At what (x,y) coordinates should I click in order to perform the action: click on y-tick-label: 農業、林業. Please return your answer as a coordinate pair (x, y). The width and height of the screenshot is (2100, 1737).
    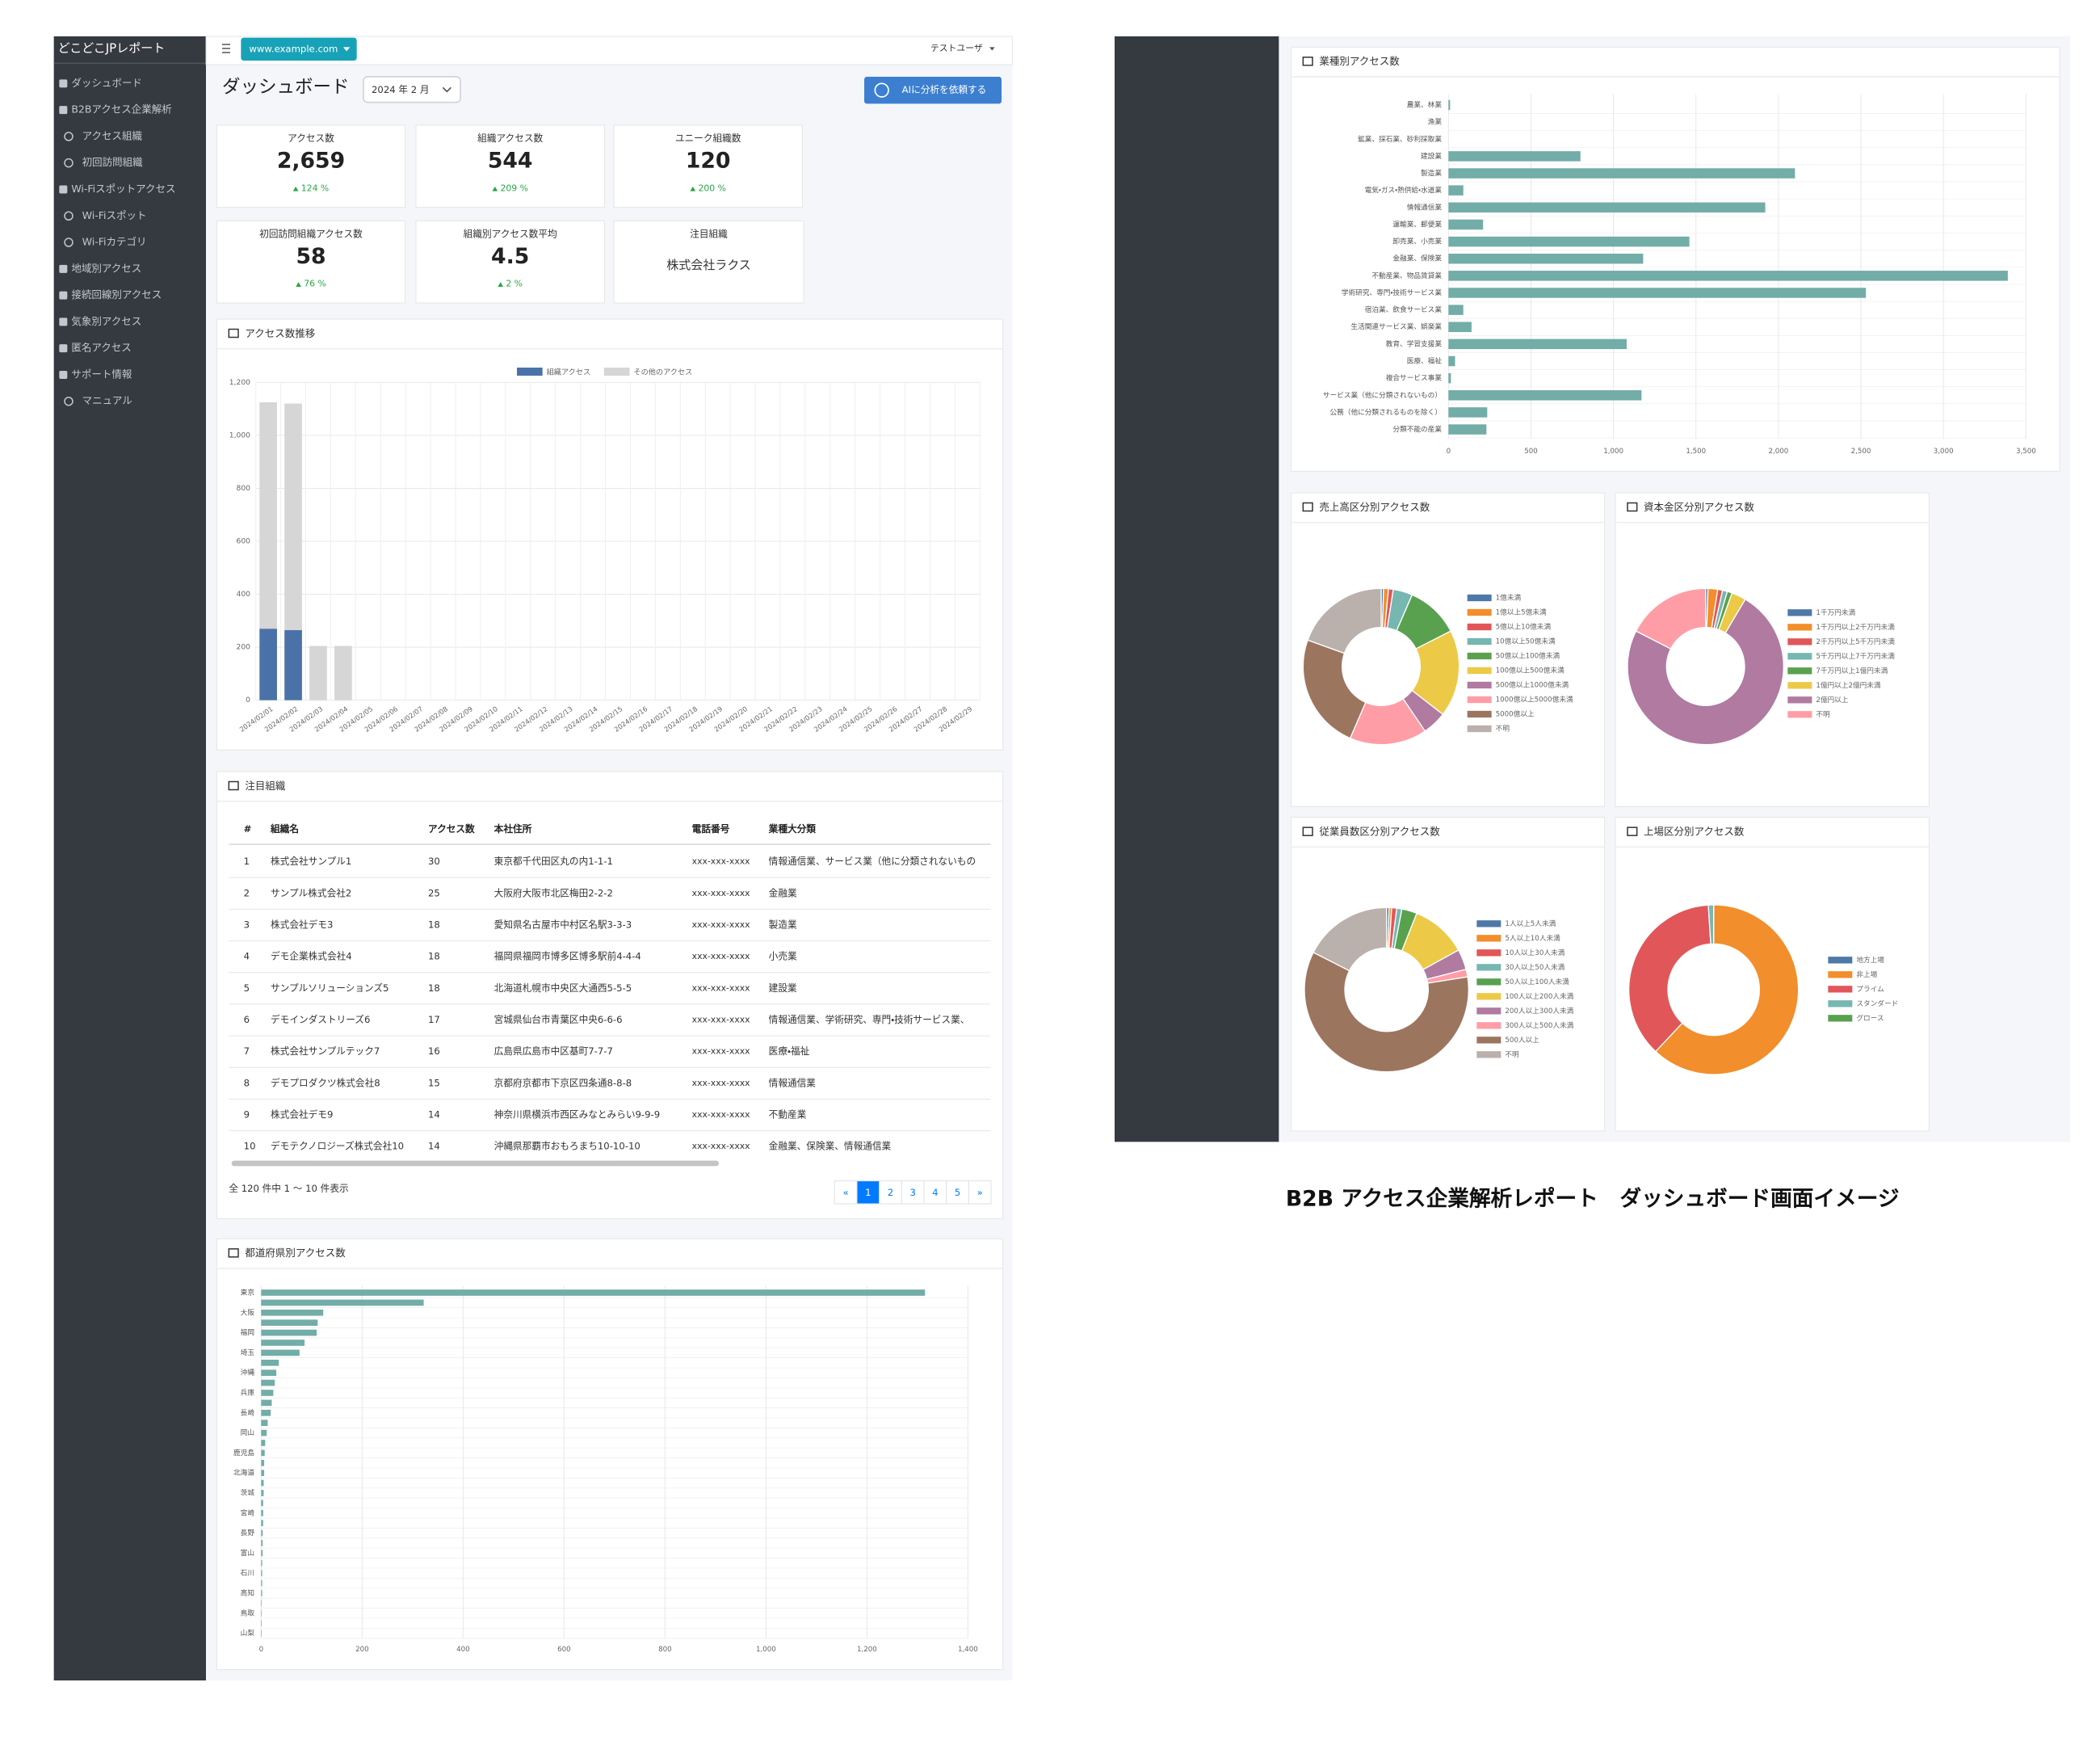
    Looking at the image, I should click on (1425, 105).